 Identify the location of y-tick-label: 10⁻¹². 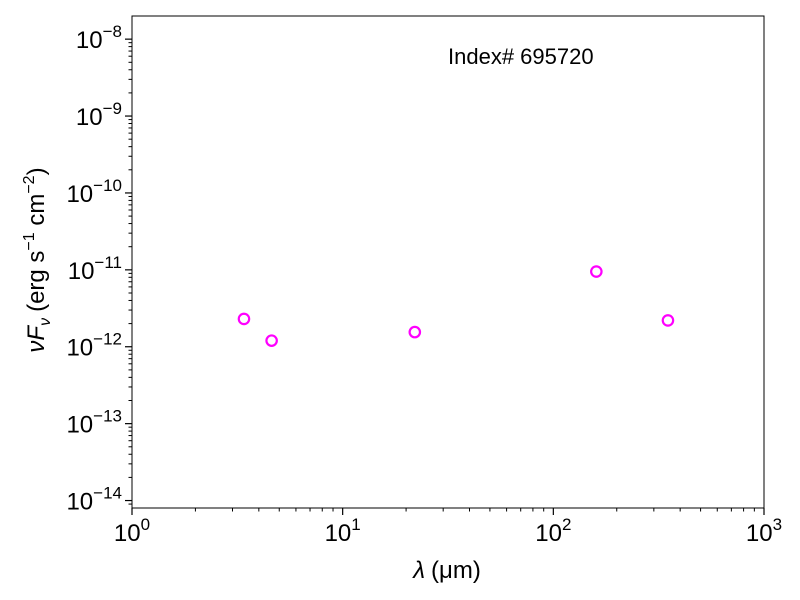
(94, 346).